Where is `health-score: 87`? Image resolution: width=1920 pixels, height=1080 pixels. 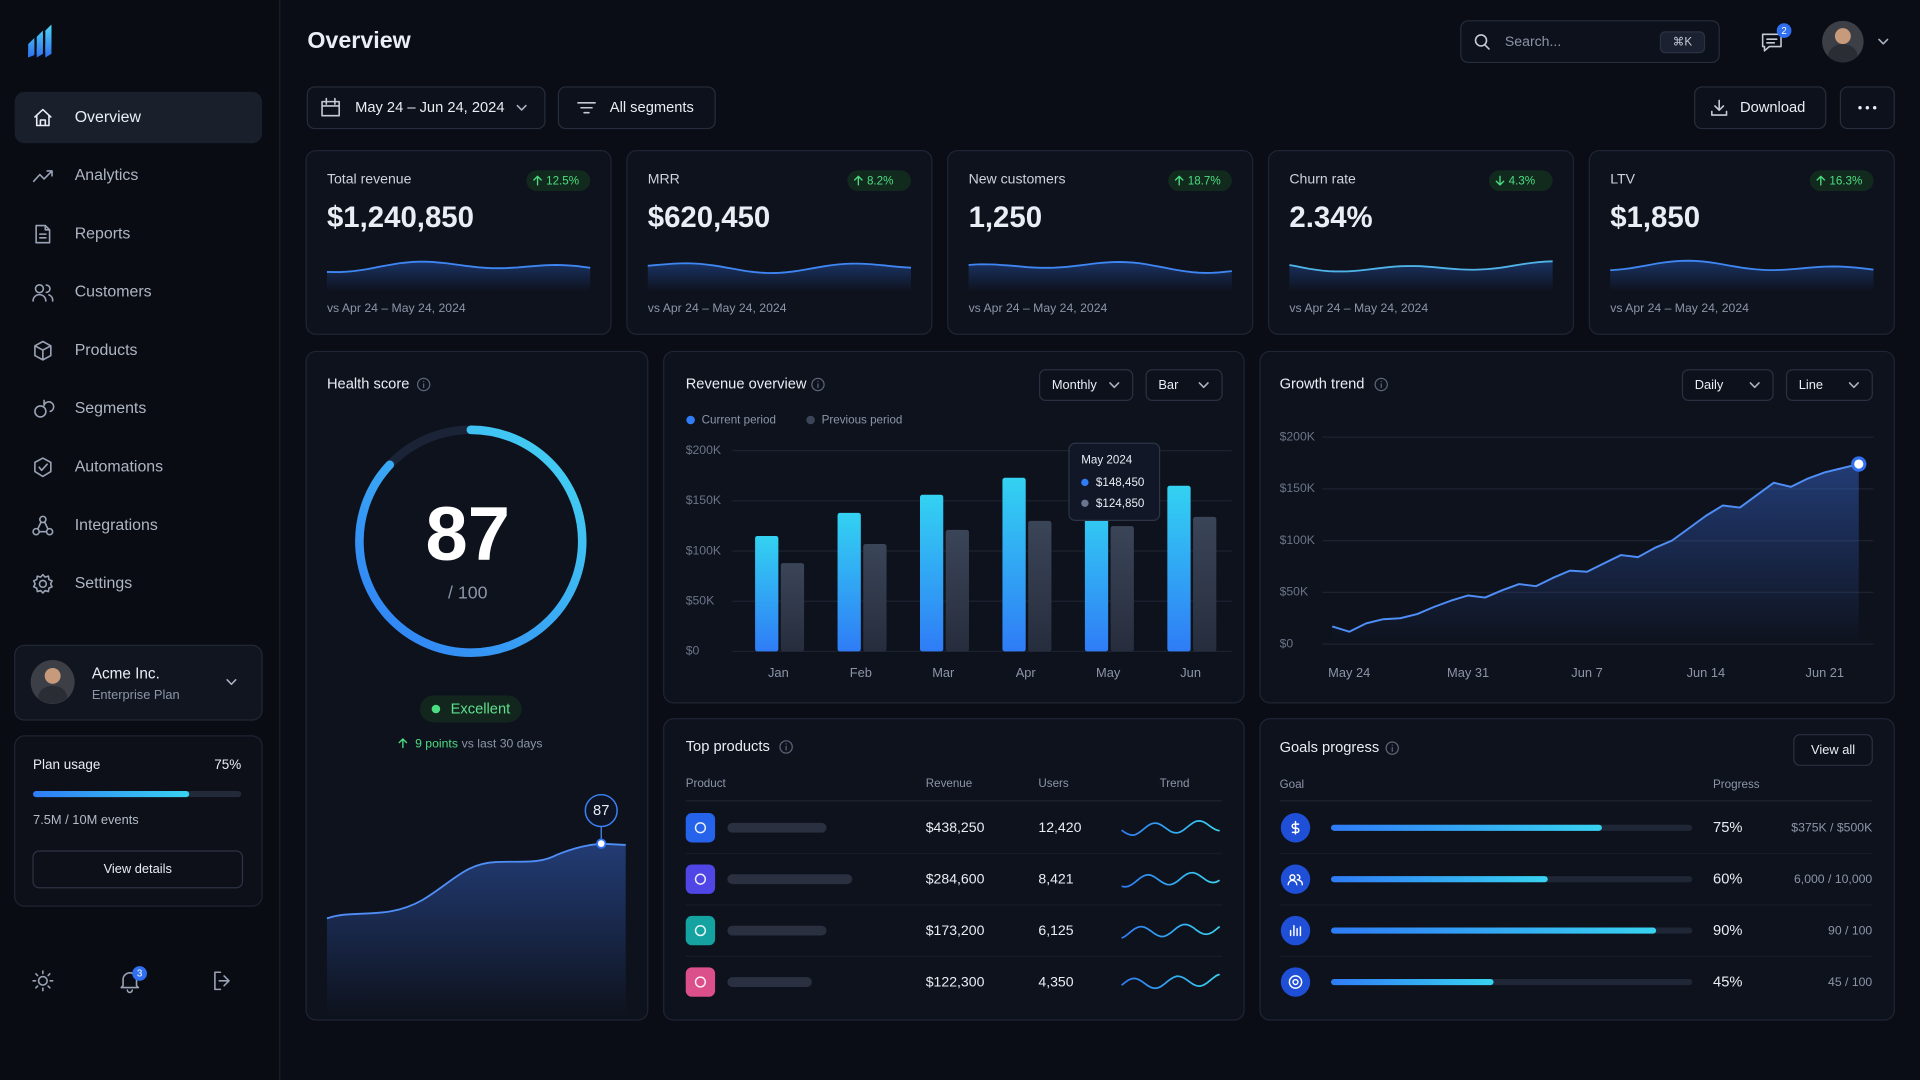 health-score: 87 is located at coordinates (468, 534).